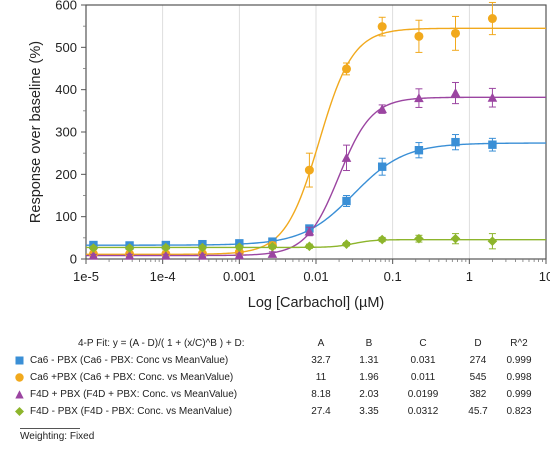 Image resolution: width=550 pixels, height=455 pixels. Describe the element at coordinates (19, 360) in the screenshot. I see `square-marker-icon` at that location.